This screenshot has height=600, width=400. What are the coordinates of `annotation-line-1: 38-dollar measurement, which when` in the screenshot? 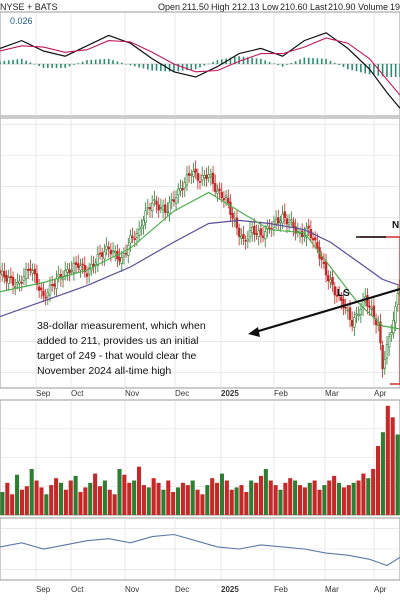 It's located at (121, 326).